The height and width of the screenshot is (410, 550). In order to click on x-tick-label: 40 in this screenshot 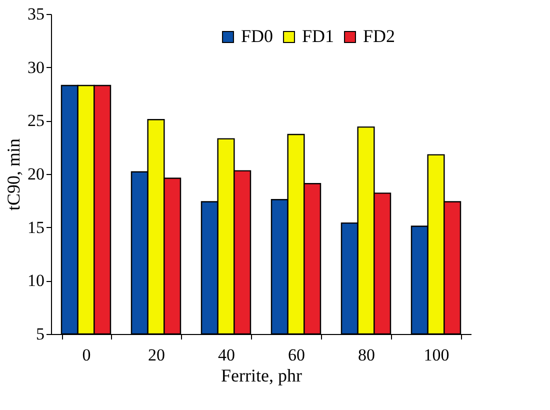, I will do `click(226, 355)`.